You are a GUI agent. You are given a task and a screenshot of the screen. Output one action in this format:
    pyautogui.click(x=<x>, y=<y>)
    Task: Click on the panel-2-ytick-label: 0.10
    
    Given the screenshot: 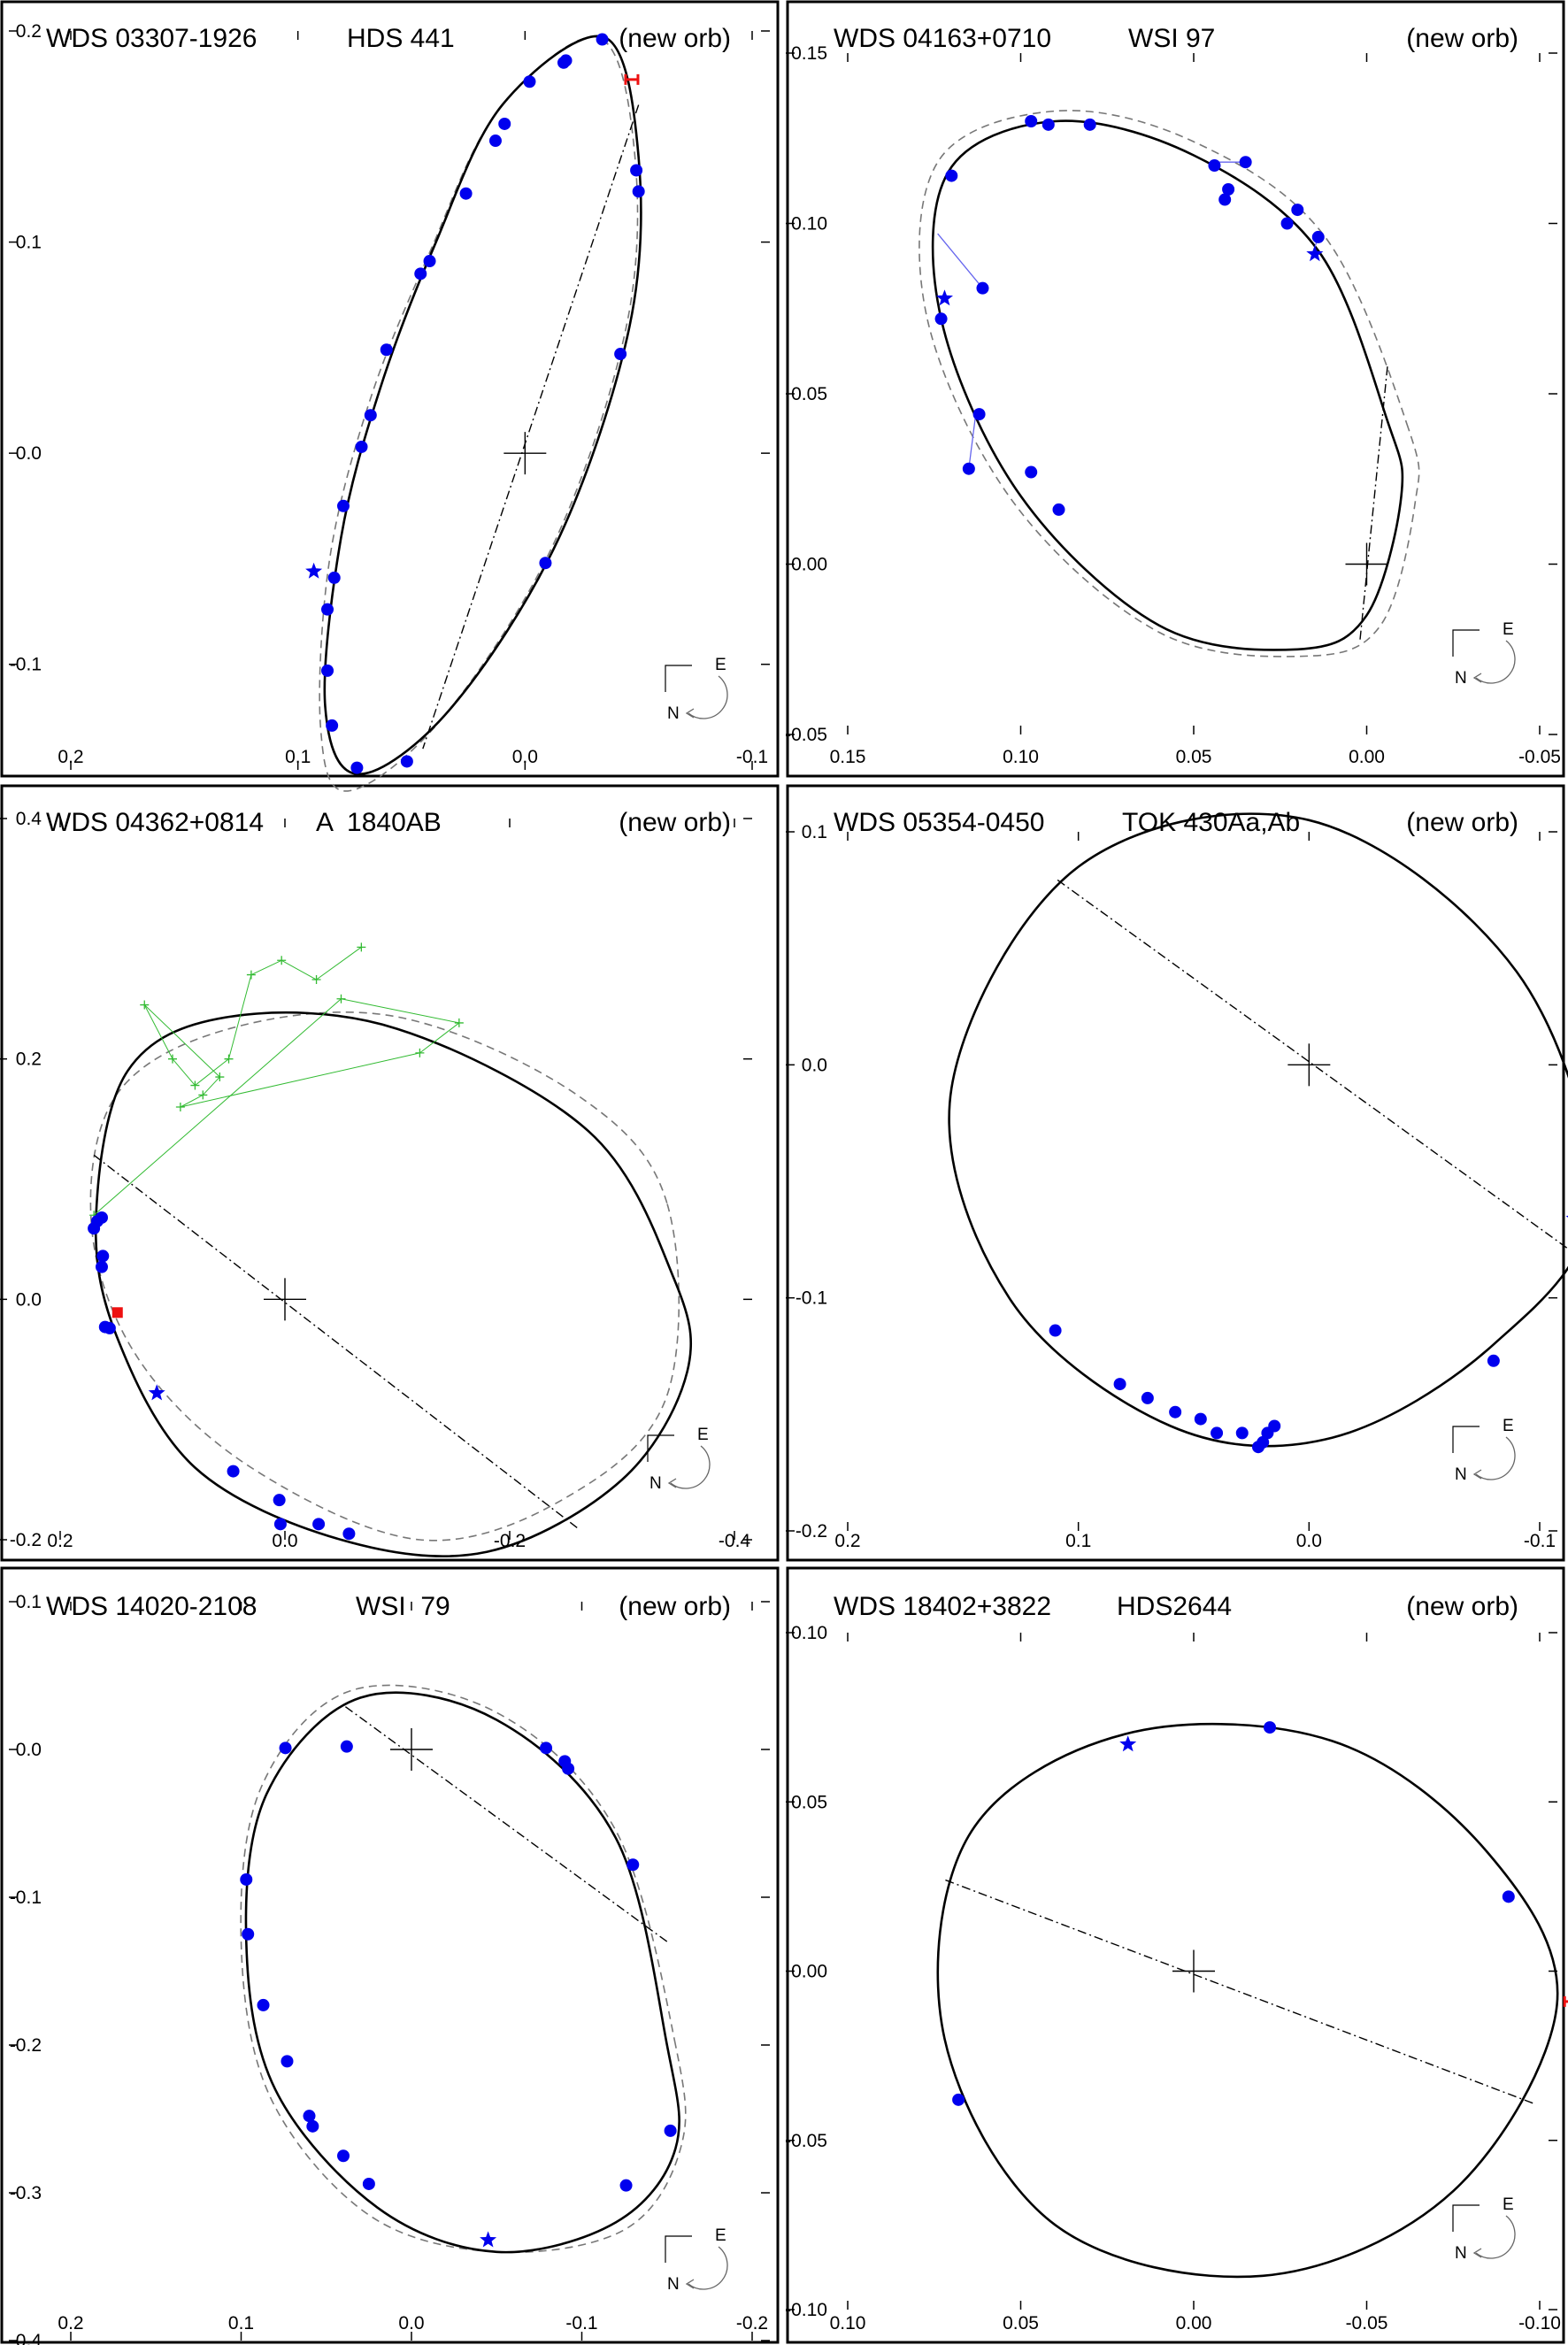 What is the action you would take?
    pyautogui.click(x=809, y=224)
    